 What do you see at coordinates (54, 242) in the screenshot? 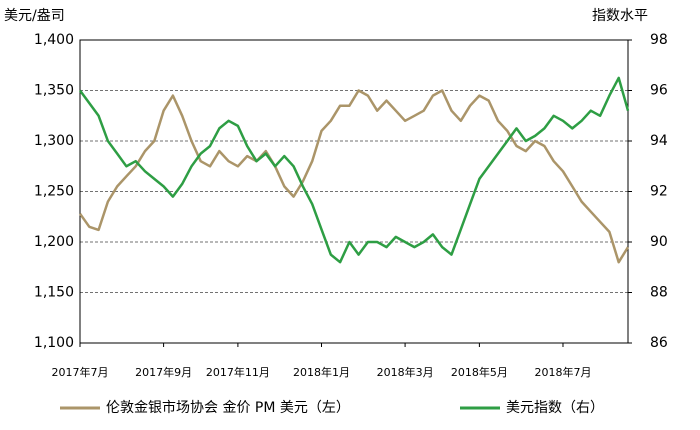
I see `y-tick-label: 1,200` at bounding box center [54, 242].